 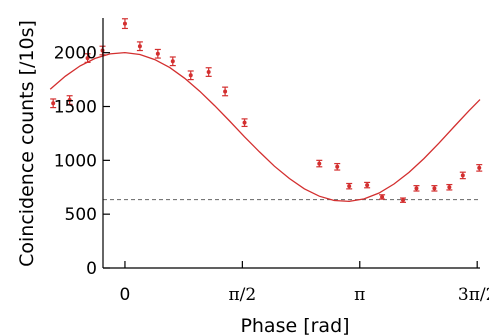 What do you see at coordinates (75, 161) in the screenshot?
I see `y-tick-label: 1000` at bounding box center [75, 161].